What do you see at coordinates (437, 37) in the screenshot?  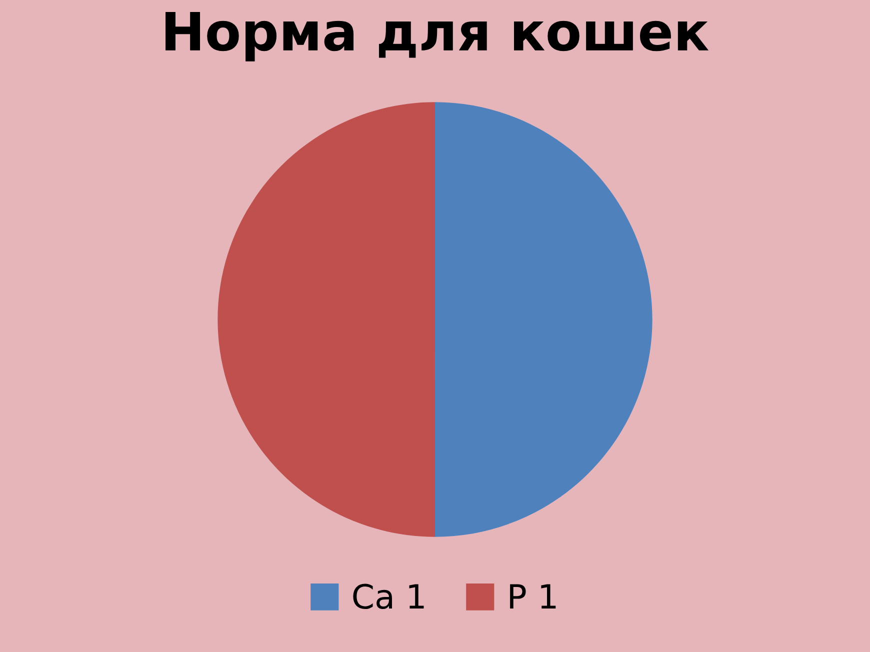 I see `chart-title: Норма для кошек` at bounding box center [437, 37].